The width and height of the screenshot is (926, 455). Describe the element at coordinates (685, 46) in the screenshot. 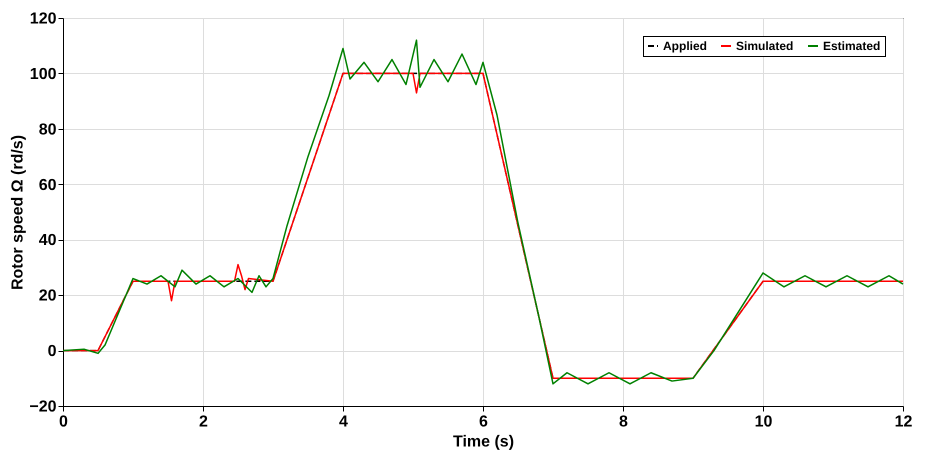

I see `legend-label: Applied` at that location.